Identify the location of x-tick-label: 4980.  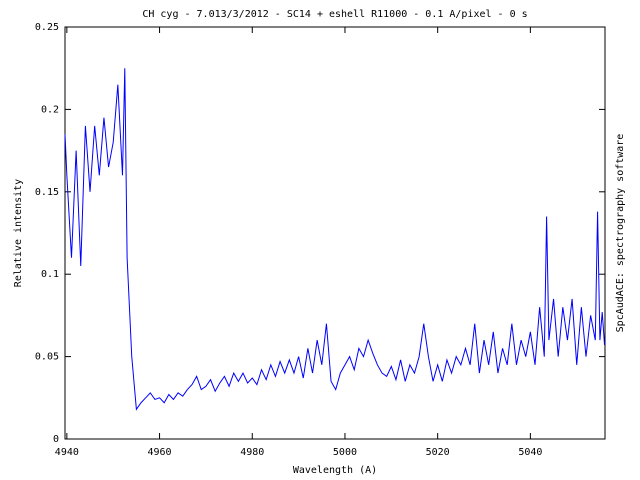
(252, 452).